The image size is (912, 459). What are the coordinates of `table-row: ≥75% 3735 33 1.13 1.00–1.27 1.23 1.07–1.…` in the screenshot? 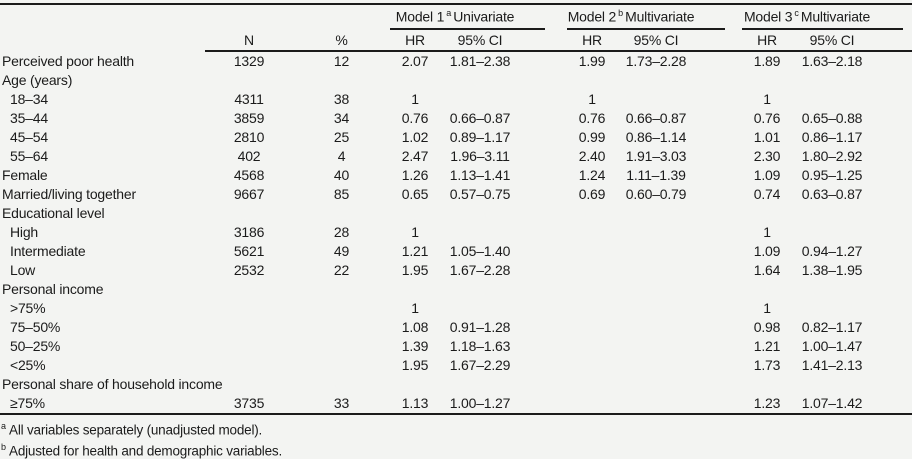 It's located at (456, 404).